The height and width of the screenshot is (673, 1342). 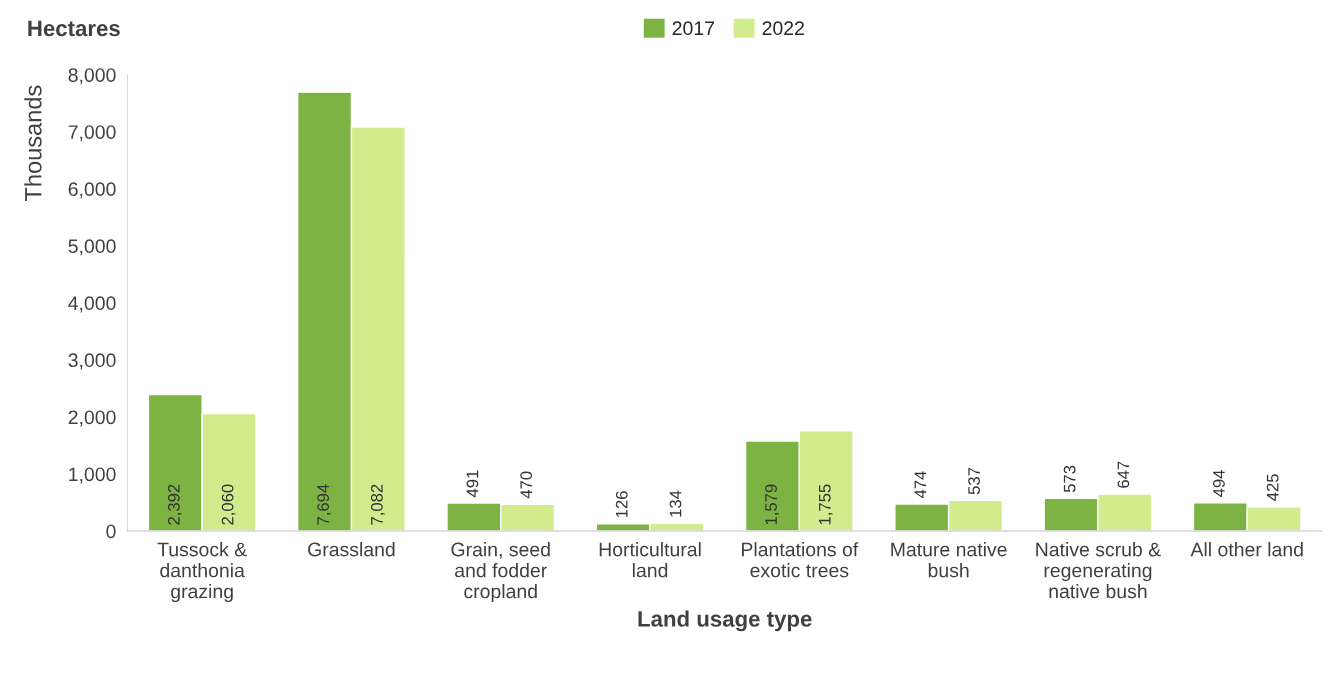 I want to click on data-label: 126, so click(x=621, y=504).